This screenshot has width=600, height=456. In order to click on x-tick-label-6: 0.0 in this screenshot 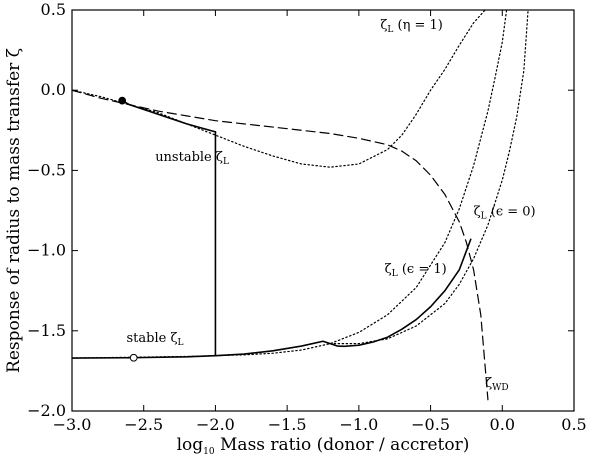, I will do `click(502, 424)`.